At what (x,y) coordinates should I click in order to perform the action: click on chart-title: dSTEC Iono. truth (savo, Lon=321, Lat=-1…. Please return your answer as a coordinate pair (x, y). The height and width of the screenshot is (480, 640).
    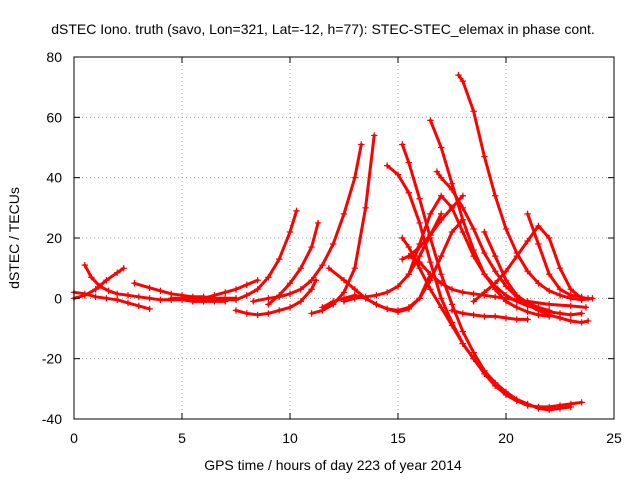
    Looking at the image, I should click on (323, 29).